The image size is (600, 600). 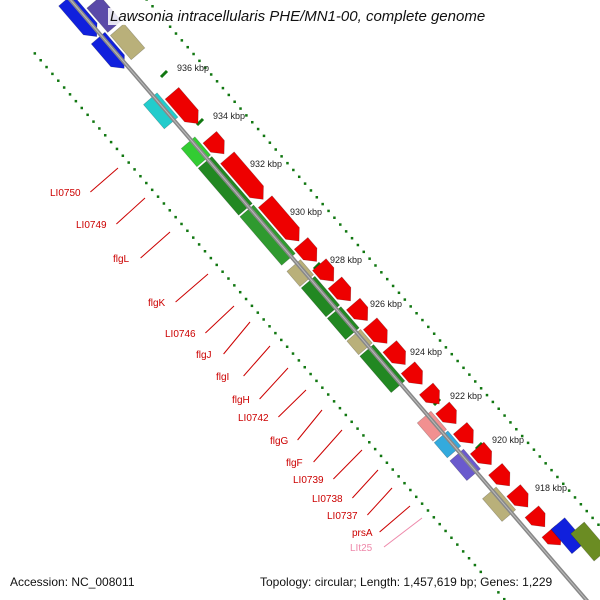 What do you see at coordinates (361, 548) in the screenshot?
I see `gene-label: LIt25` at bounding box center [361, 548].